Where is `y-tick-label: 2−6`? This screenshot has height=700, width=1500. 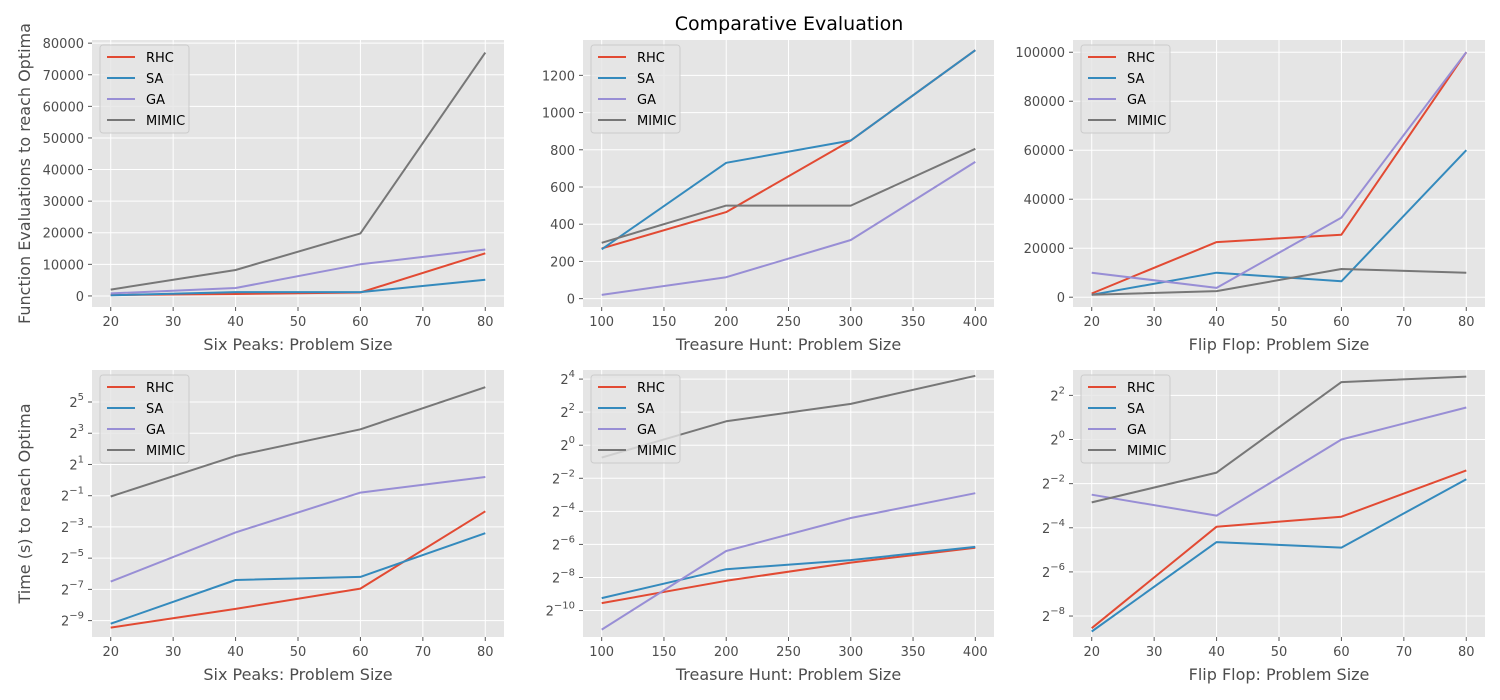
y-tick-label: 2−6 is located at coordinates (1053, 571).